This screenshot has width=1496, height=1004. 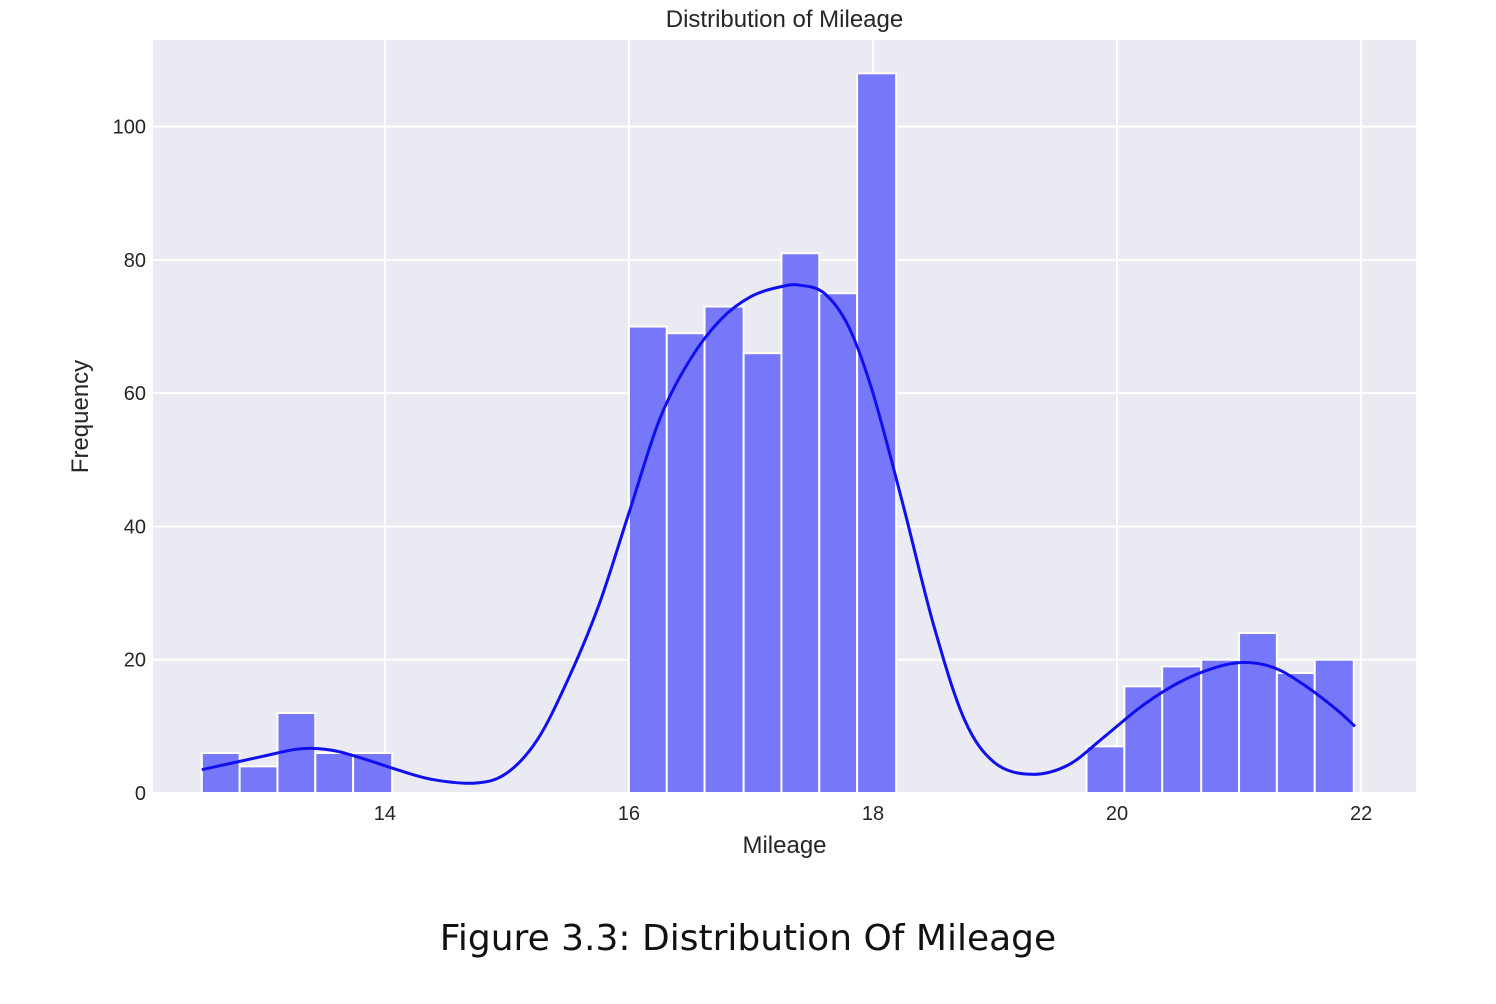 What do you see at coordinates (129, 128) in the screenshot?
I see `y-tick-label: 100` at bounding box center [129, 128].